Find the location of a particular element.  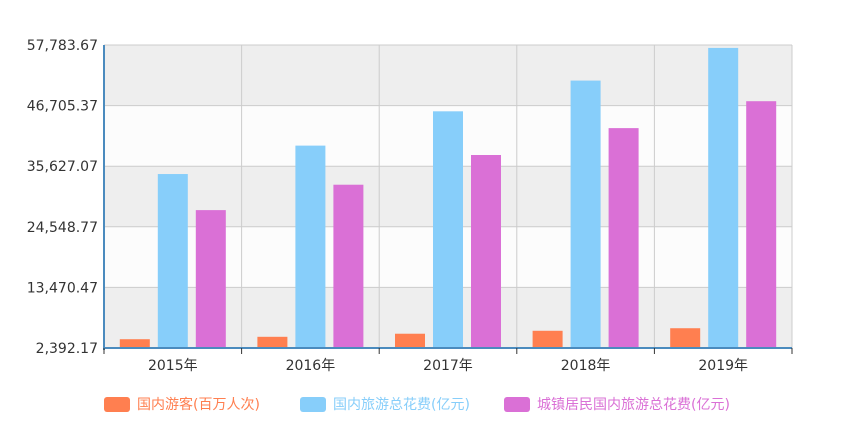

y-tick-label: 35,627.07 is located at coordinates (62, 167).